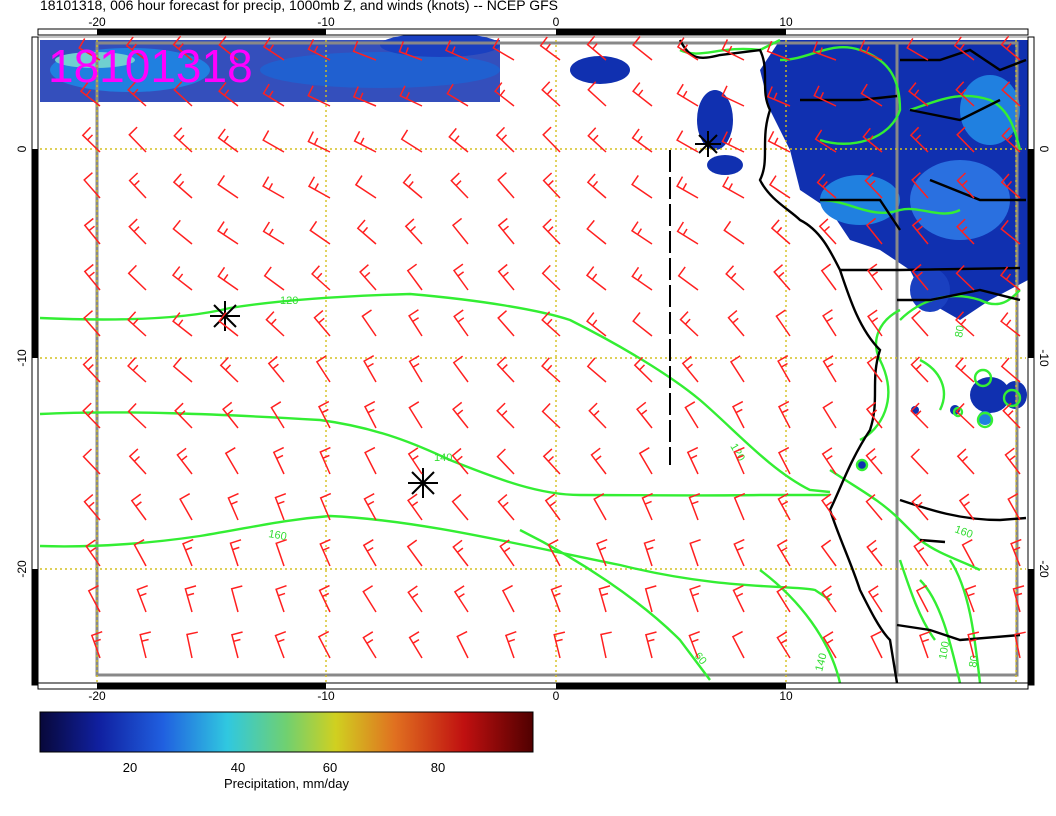  Describe the element at coordinates (974, 661) in the screenshot. I see `contour-label: 80` at that location.